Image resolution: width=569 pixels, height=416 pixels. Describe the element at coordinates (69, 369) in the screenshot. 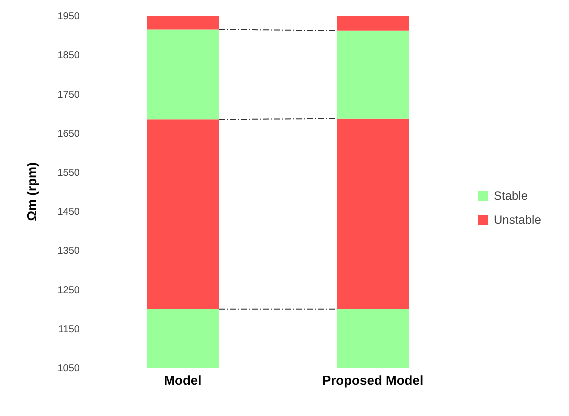

I see `y-tick-label: 1050` at that location.